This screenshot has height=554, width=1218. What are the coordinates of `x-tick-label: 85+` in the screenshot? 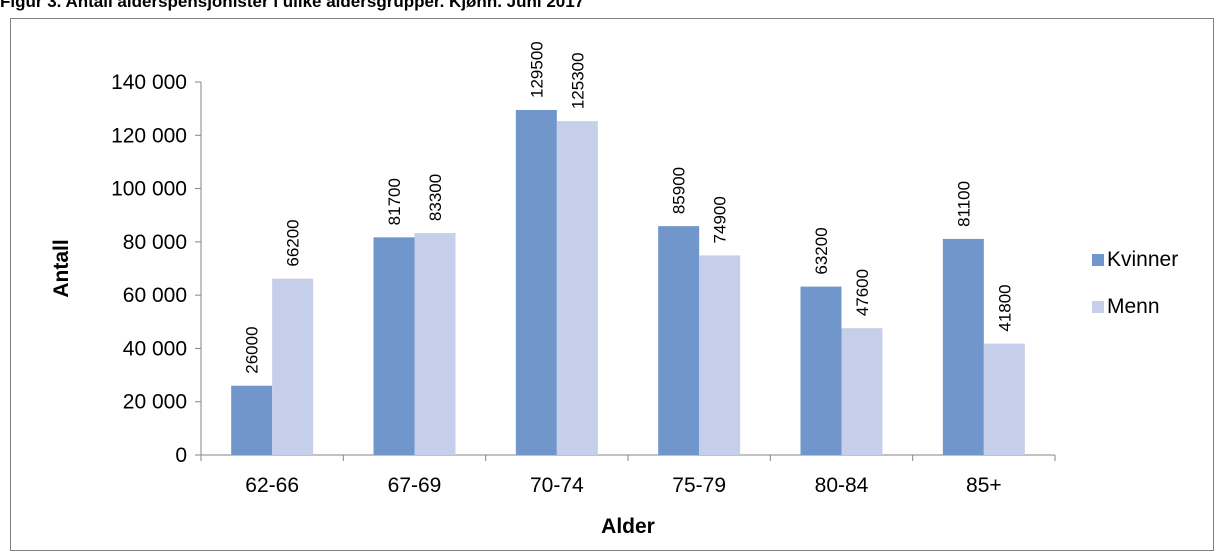 It's located at (984, 485).